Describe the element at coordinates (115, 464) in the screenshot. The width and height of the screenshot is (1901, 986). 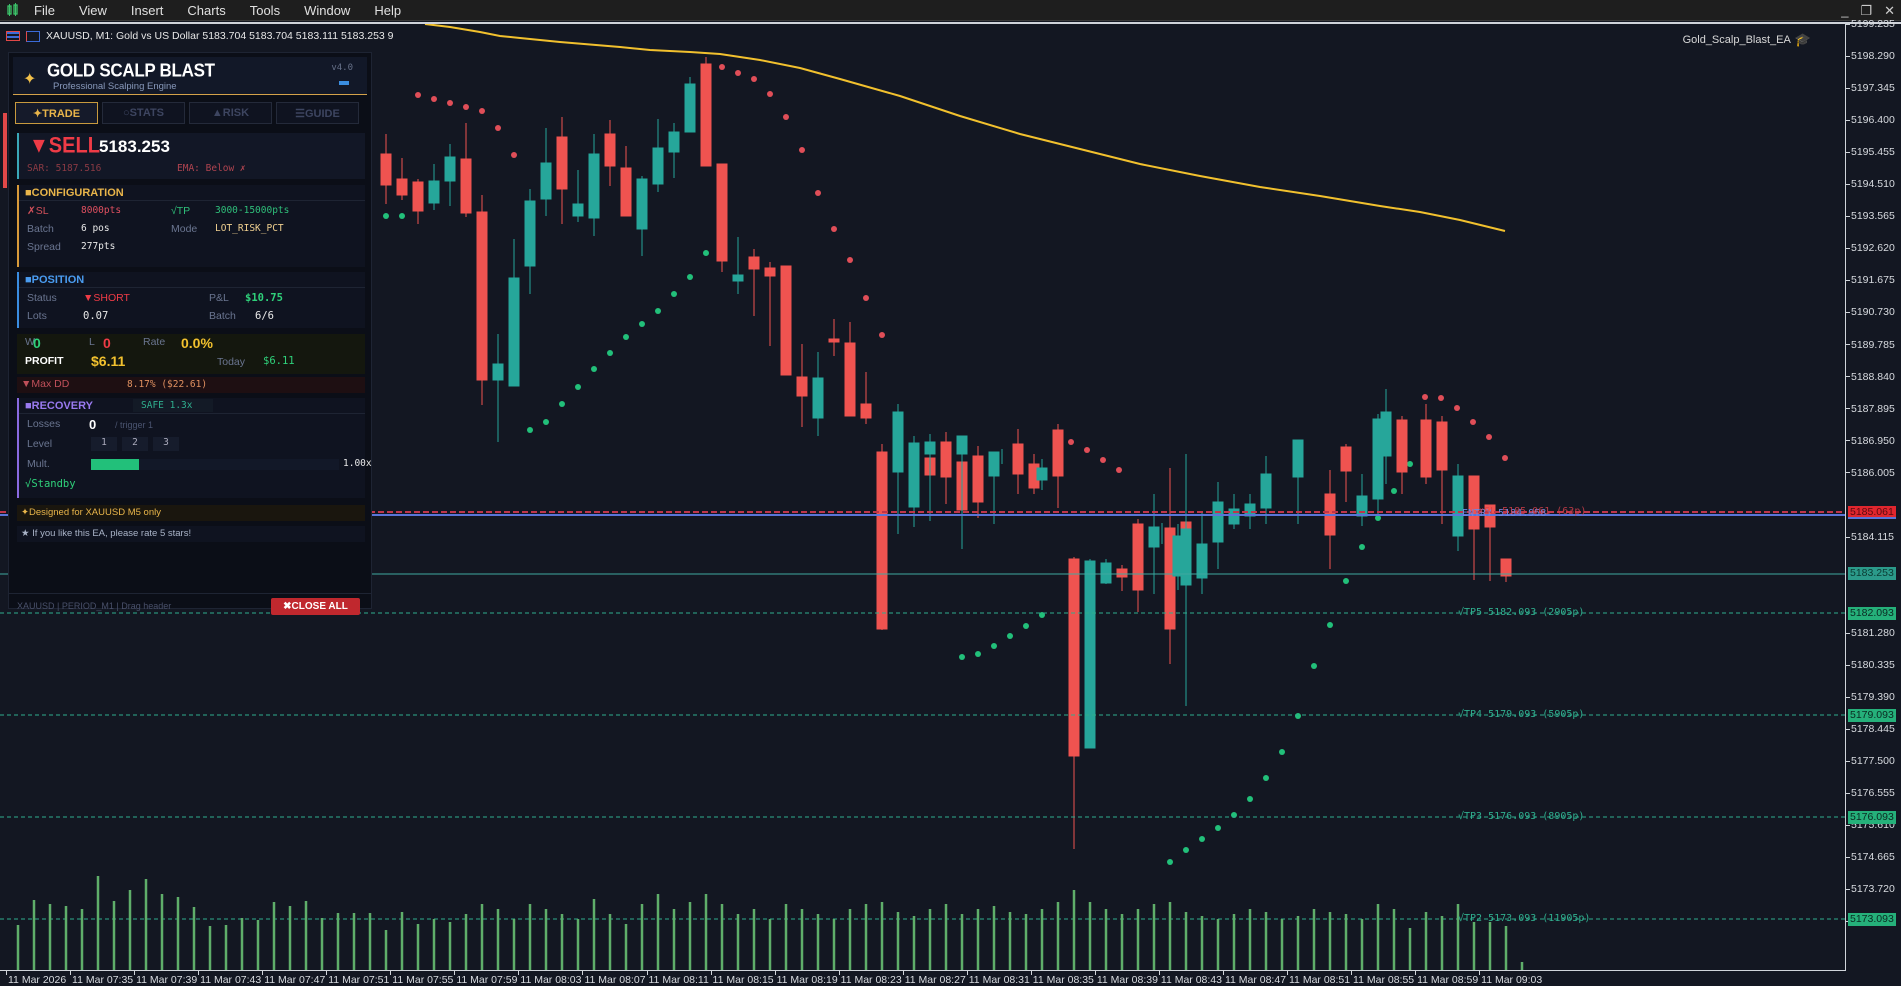
I see `multiplier-progress-fill` at that location.